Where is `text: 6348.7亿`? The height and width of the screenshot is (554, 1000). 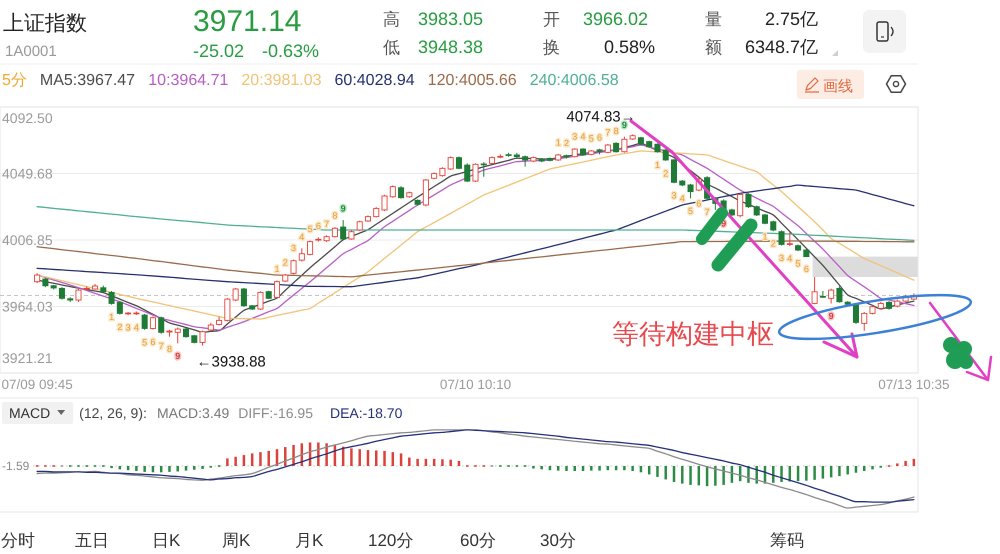
text: 6348.7亿 is located at coordinates (781, 47).